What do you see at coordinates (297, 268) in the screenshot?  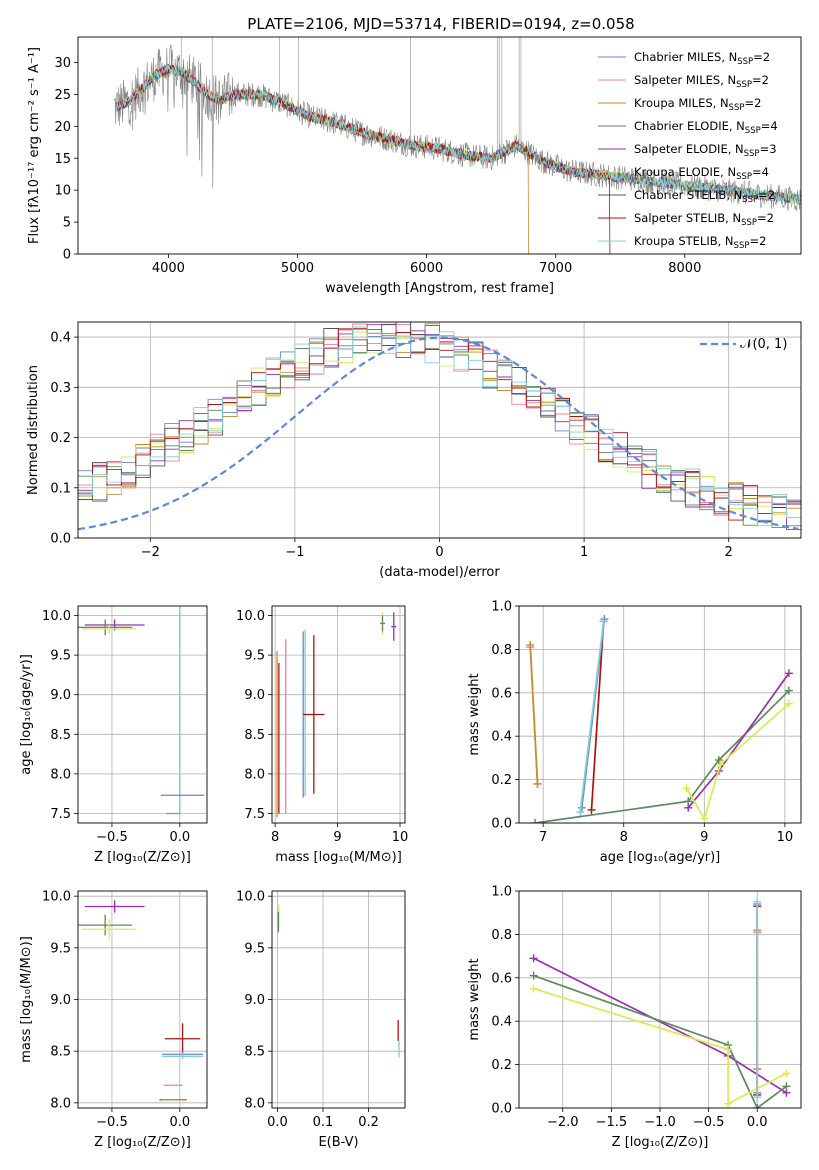 I see `x-tick-label: 5000` at bounding box center [297, 268].